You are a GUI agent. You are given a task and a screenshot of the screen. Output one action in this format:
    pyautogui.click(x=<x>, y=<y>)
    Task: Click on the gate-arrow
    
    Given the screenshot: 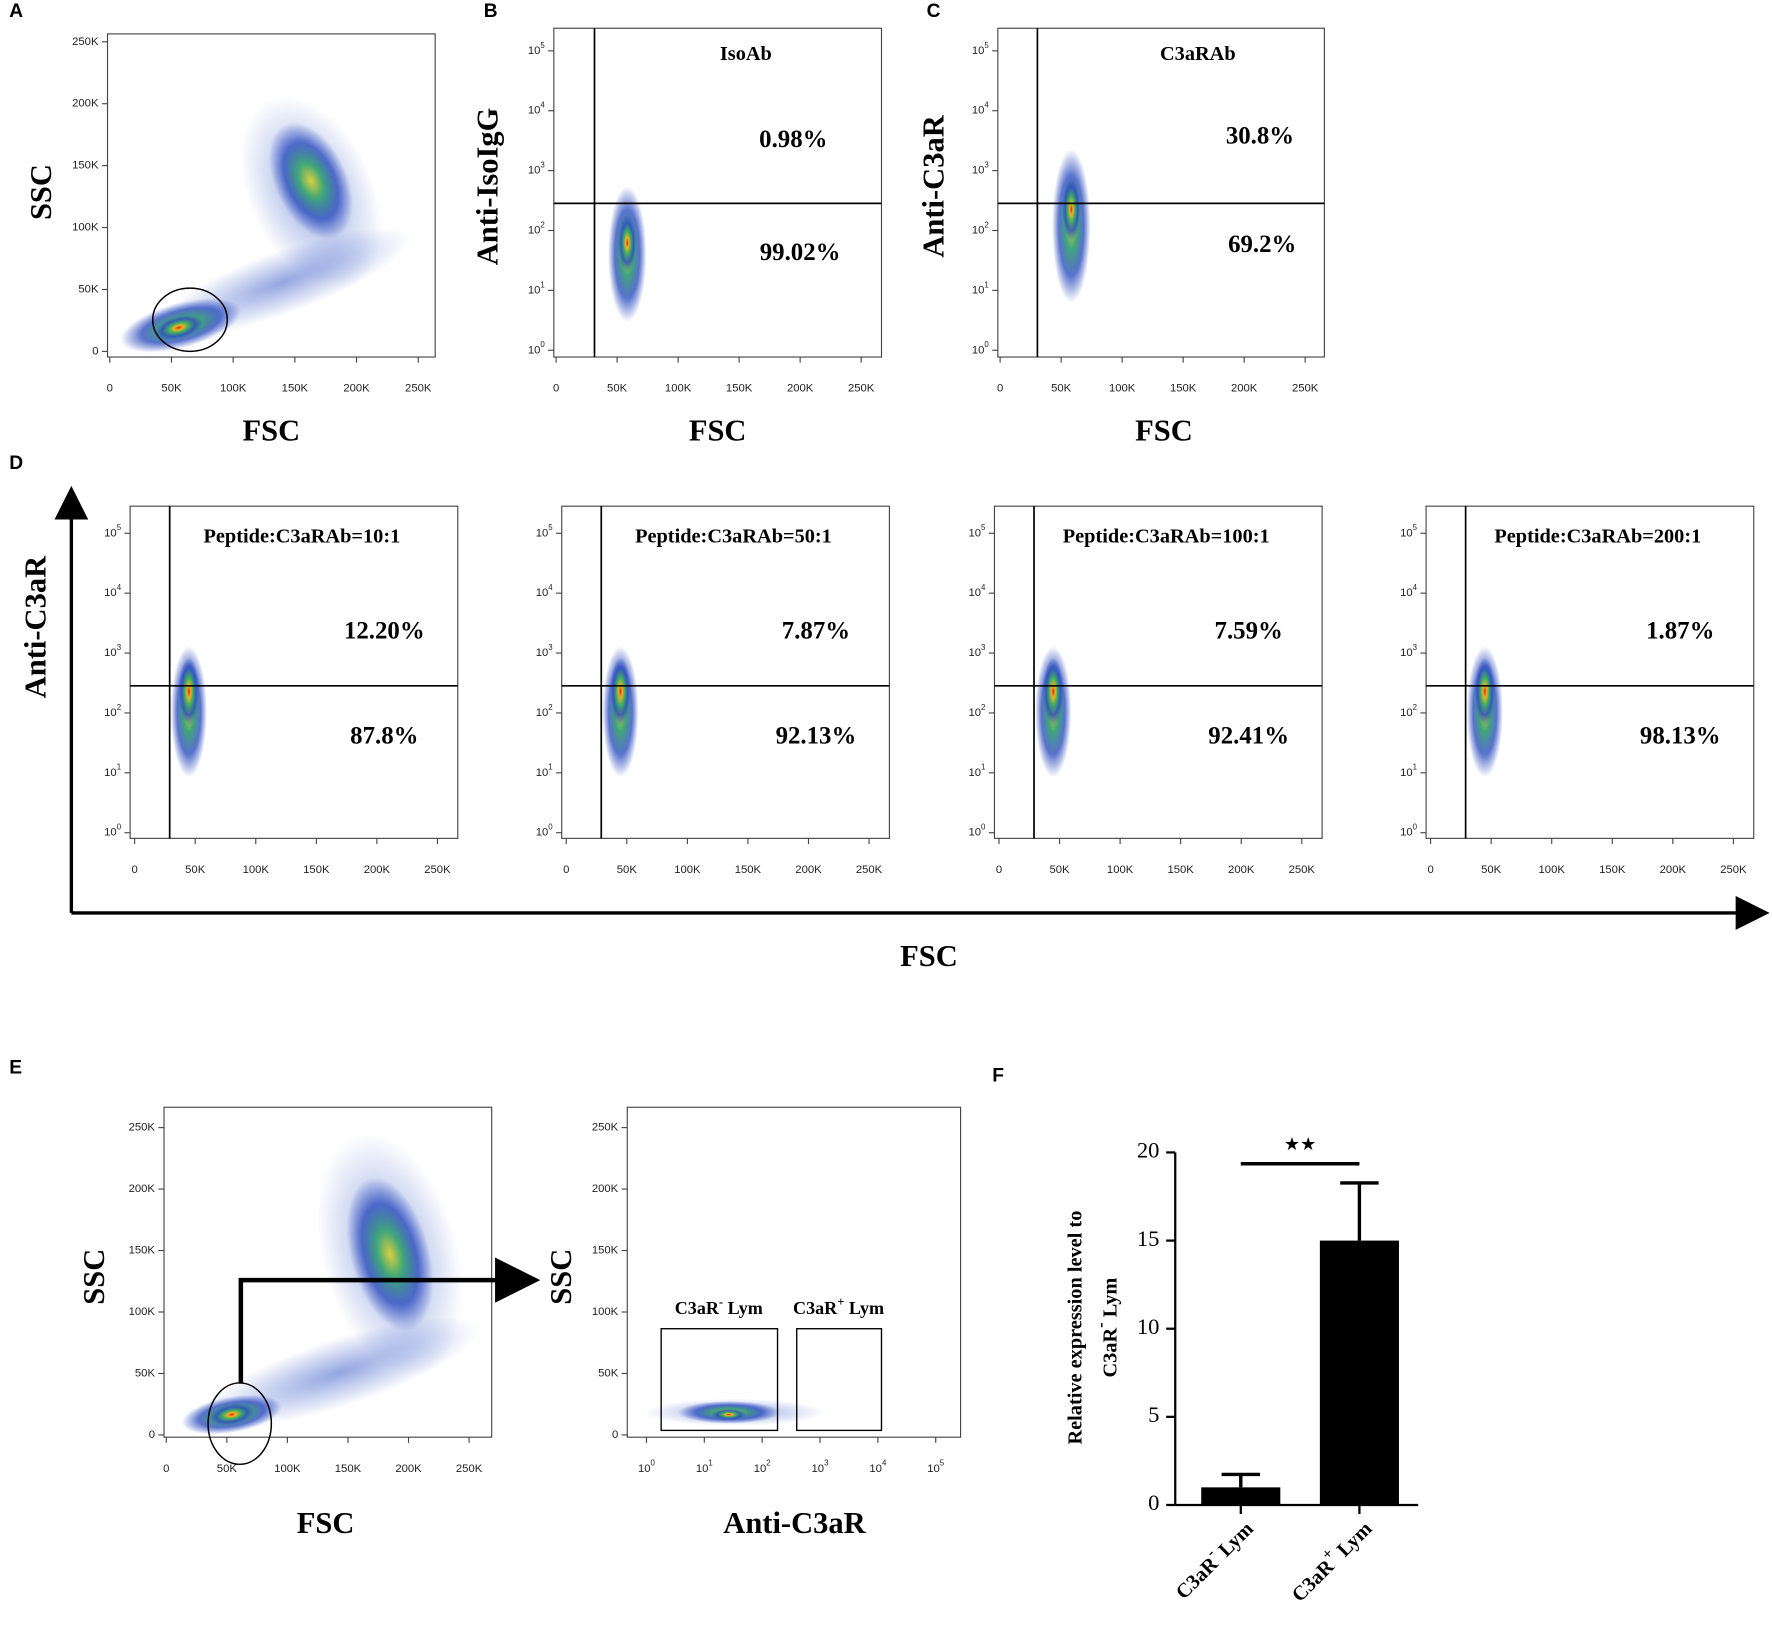 What is the action you would take?
    pyautogui.click(x=389, y=1320)
    